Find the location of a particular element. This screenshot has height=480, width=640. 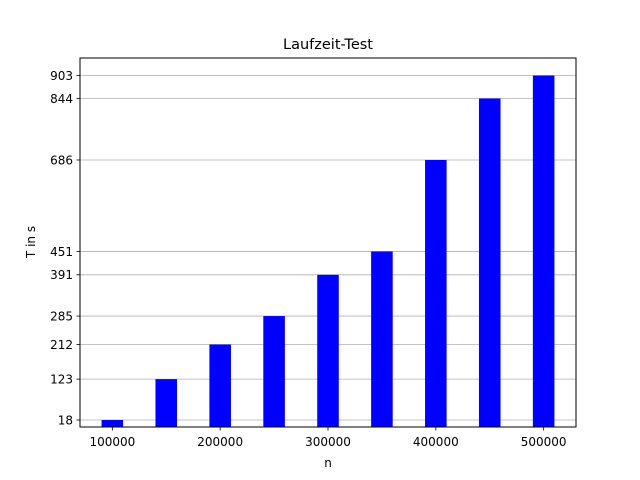

x-tick-label: 300000 is located at coordinates (328, 442).